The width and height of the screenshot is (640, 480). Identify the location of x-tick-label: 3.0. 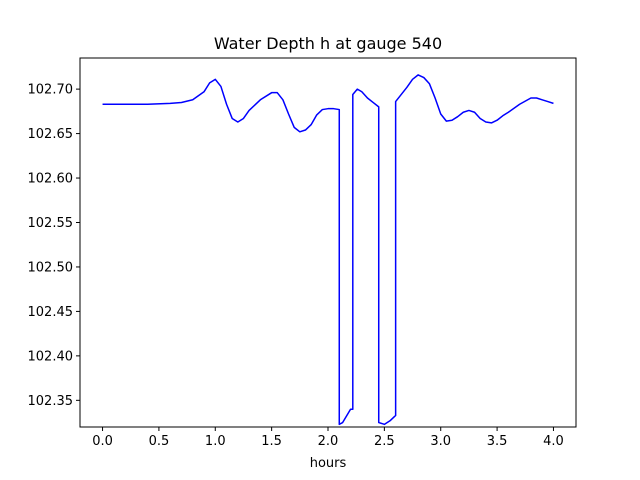
(440, 441).